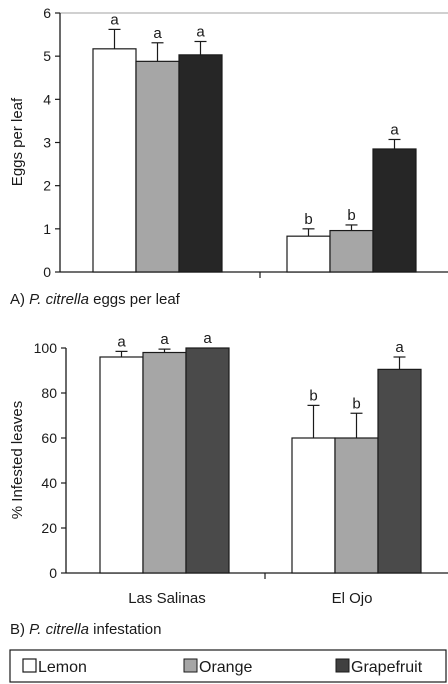 This screenshot has height=684, width=448. What do you see at coordinates (62, 667) in the screenshot?
I see `legend-label-lemon: Lemon` at bounding box center [62, 667].